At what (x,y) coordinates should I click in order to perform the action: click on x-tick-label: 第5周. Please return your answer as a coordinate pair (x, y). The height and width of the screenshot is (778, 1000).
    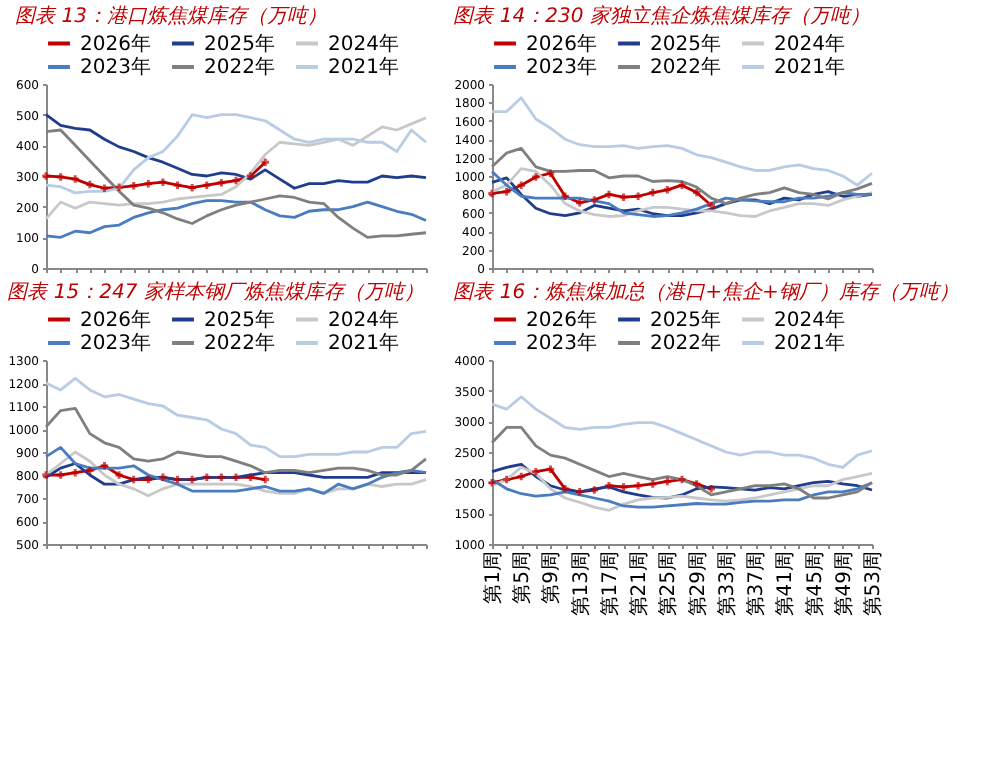
    Looking at the image, I should click on (522, 577).